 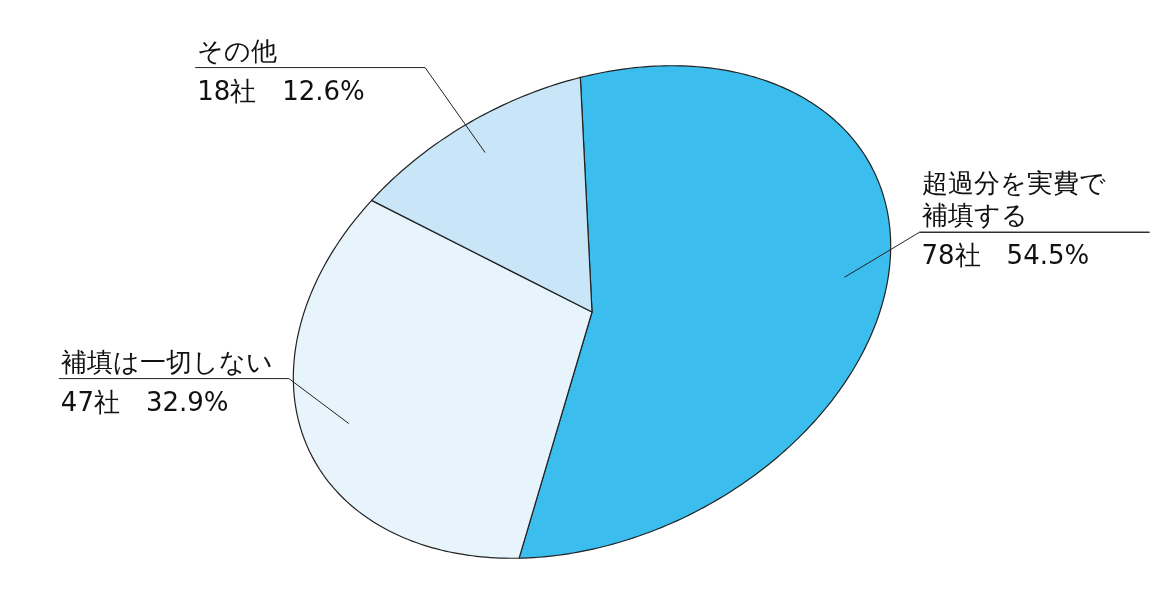 What do you see at coordinates (237, 50) in the screenshot?
I see `slice-label: その他` at bounding box center [237, 50].